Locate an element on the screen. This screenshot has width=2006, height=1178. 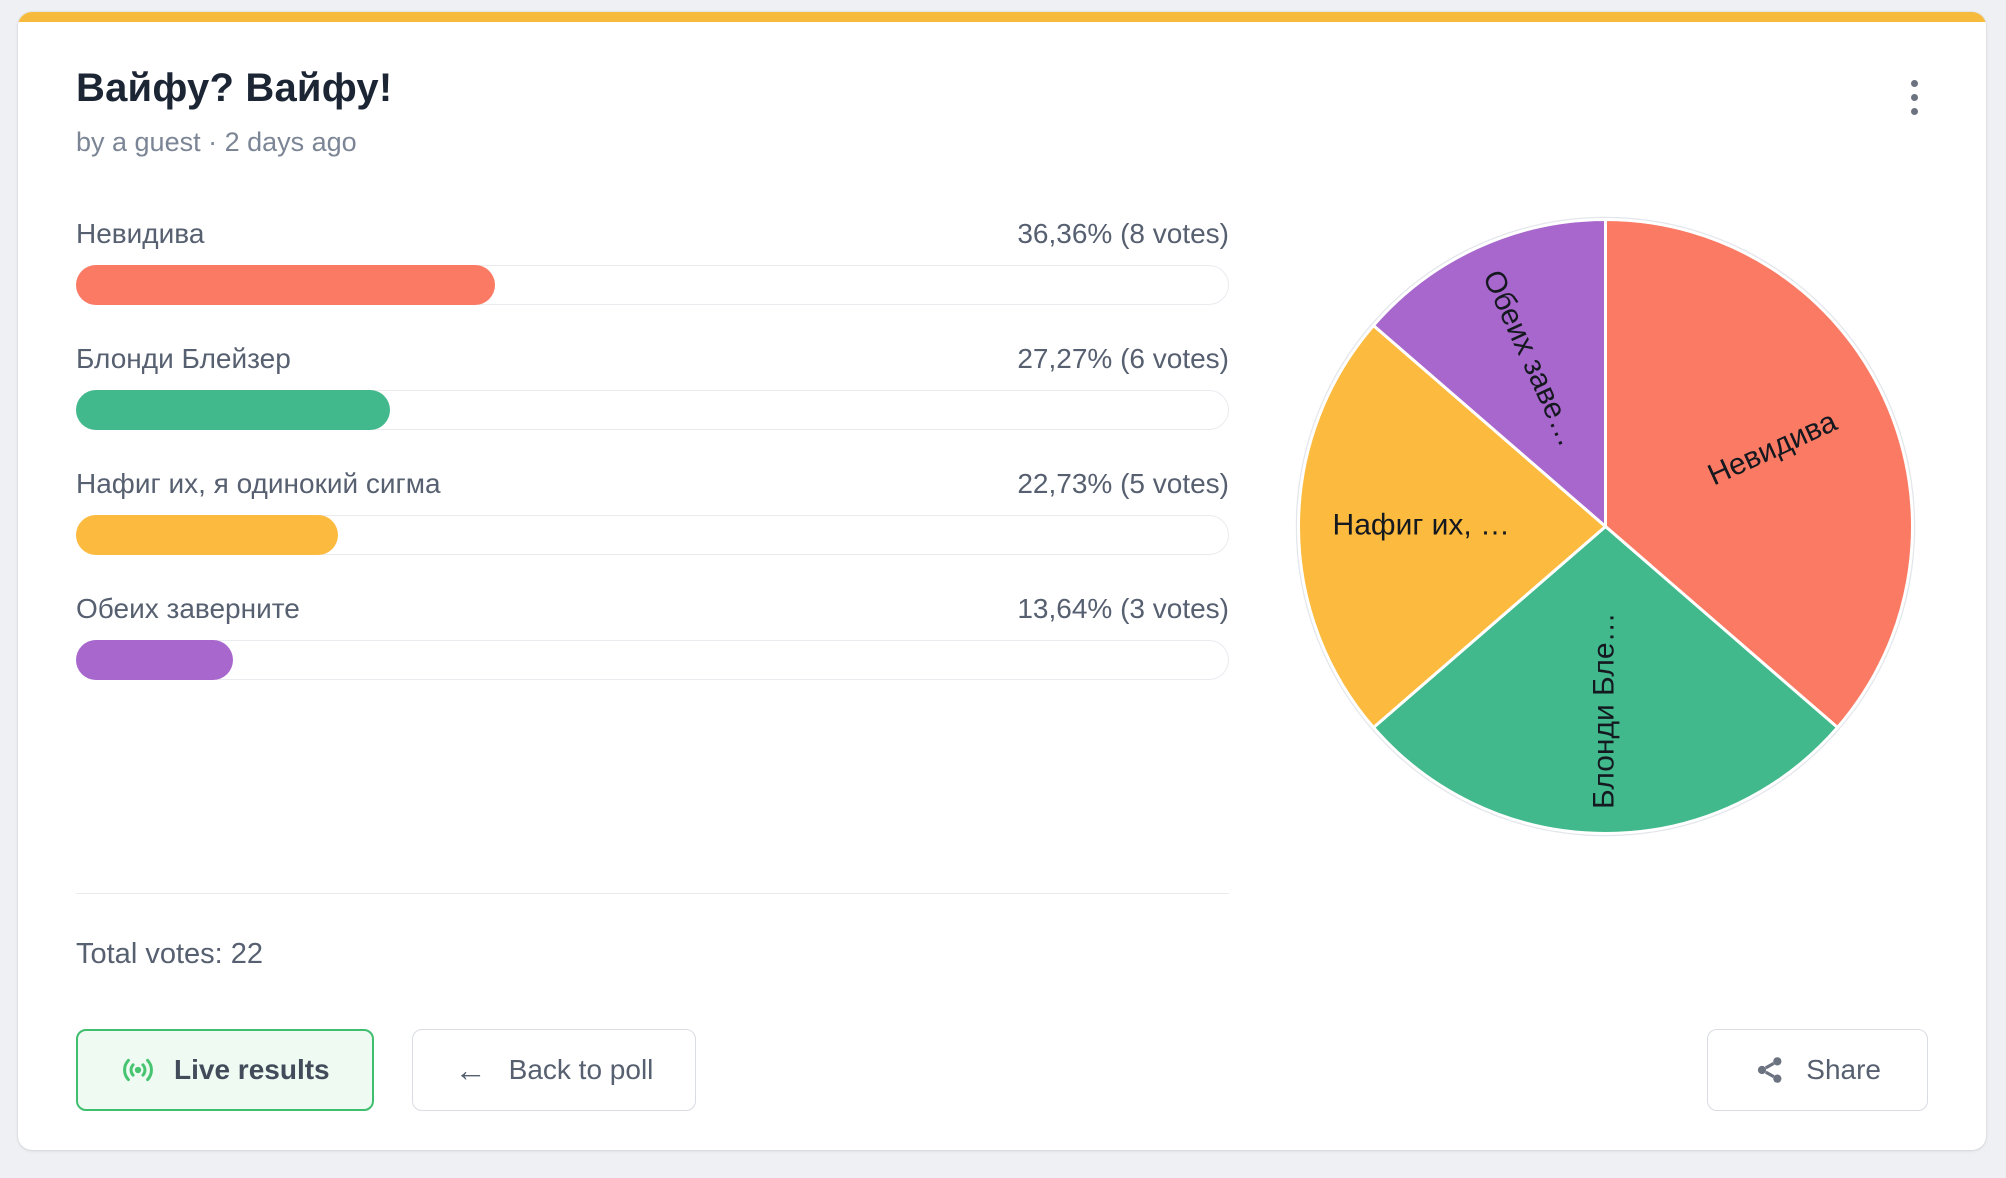
back-arrow-icon: ← is located at coordinates (470, 1070).